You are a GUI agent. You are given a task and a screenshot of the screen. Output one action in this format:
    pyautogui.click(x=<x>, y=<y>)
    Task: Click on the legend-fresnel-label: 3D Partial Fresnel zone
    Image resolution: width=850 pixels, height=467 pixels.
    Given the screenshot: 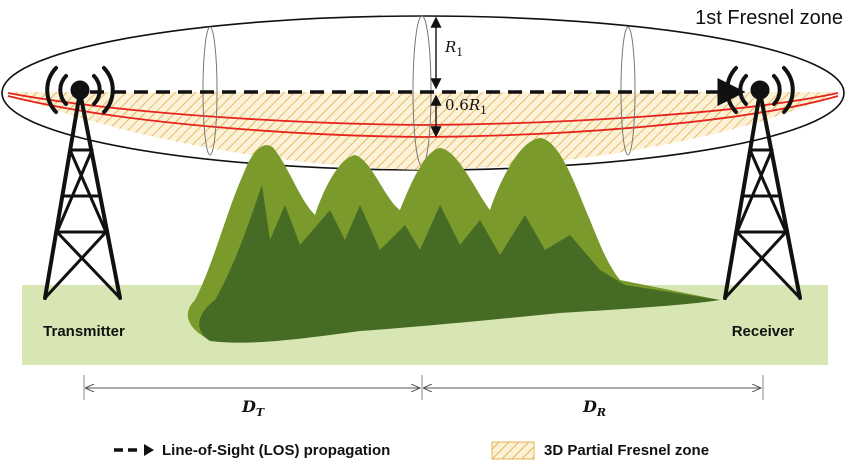 What is the action you would take?
    pyautogui.click(x=626, y=450)
    